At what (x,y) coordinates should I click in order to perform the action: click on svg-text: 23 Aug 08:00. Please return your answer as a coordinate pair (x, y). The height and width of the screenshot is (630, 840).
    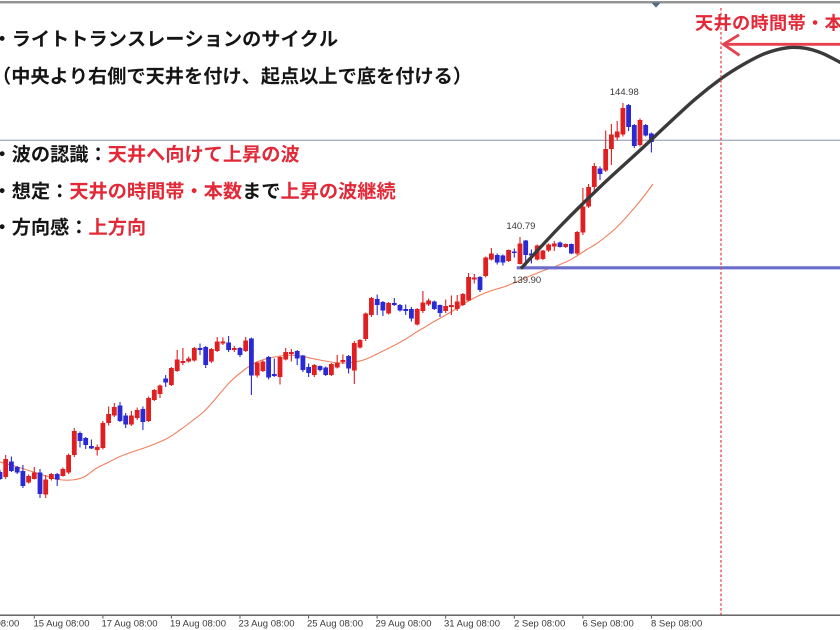
    Looking at the image, I should click on (267, 623).